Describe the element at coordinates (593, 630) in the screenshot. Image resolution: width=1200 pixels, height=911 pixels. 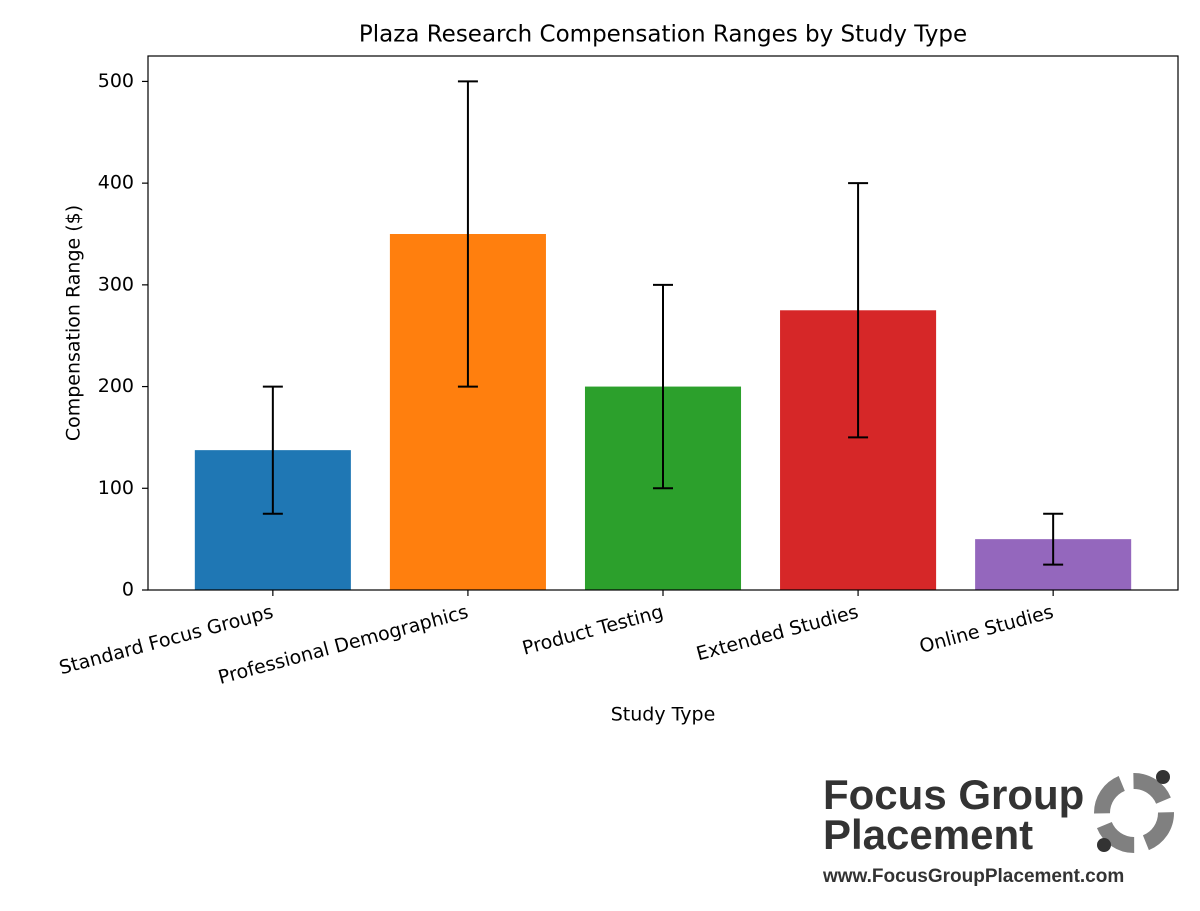
I see `x-tick-label: Product Testing` at that location.